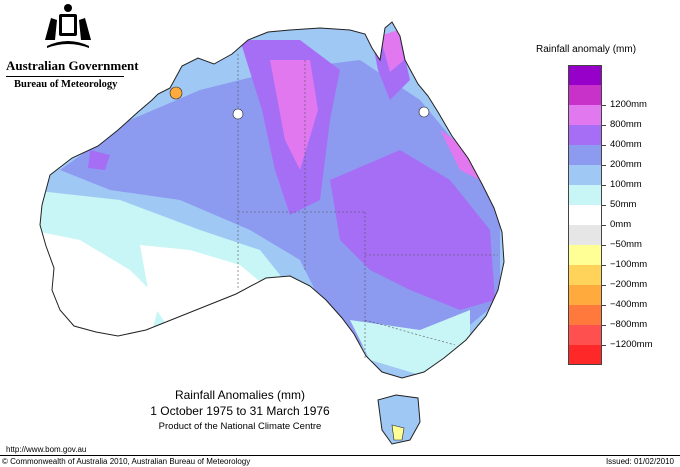 The width and height of the screenshot is (680, 467). I want to click on legend-label: −200mm, so click(629, 284).